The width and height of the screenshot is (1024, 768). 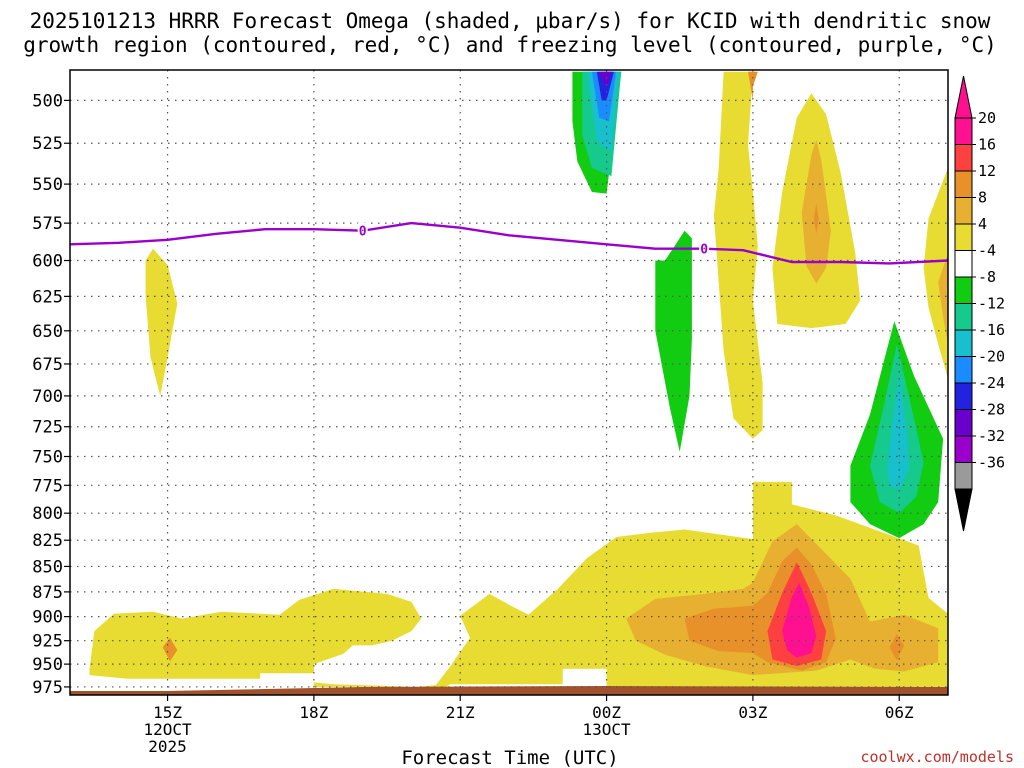 I want to click on freezing-level-line, so click(x=509, y=243).